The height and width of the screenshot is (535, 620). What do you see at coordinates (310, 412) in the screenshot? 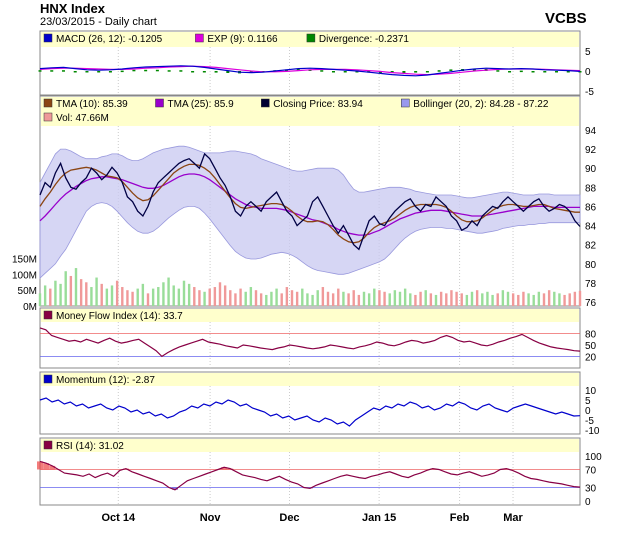
I see `momentum-line` at bounding box center [310, 412].